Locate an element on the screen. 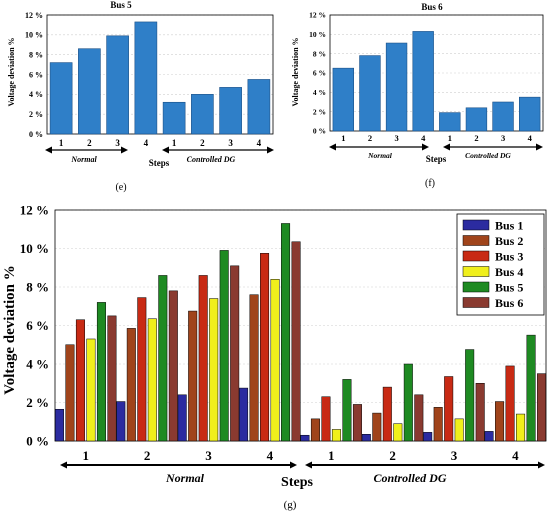 This screenshot has width=550, height=514. chart-f-panel-label: (f) is located at coordinates (430, 183).